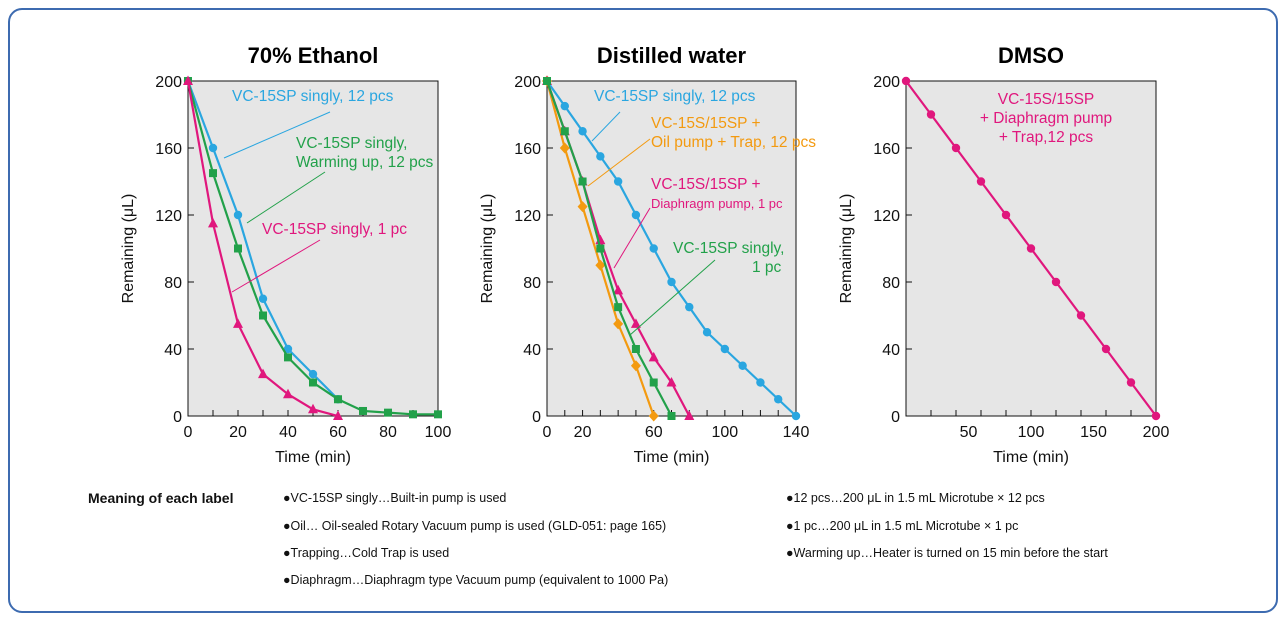  Describe the element at coordinates (1031, 55) in the screenshot. I see `chart-title: DMSO` at that location.